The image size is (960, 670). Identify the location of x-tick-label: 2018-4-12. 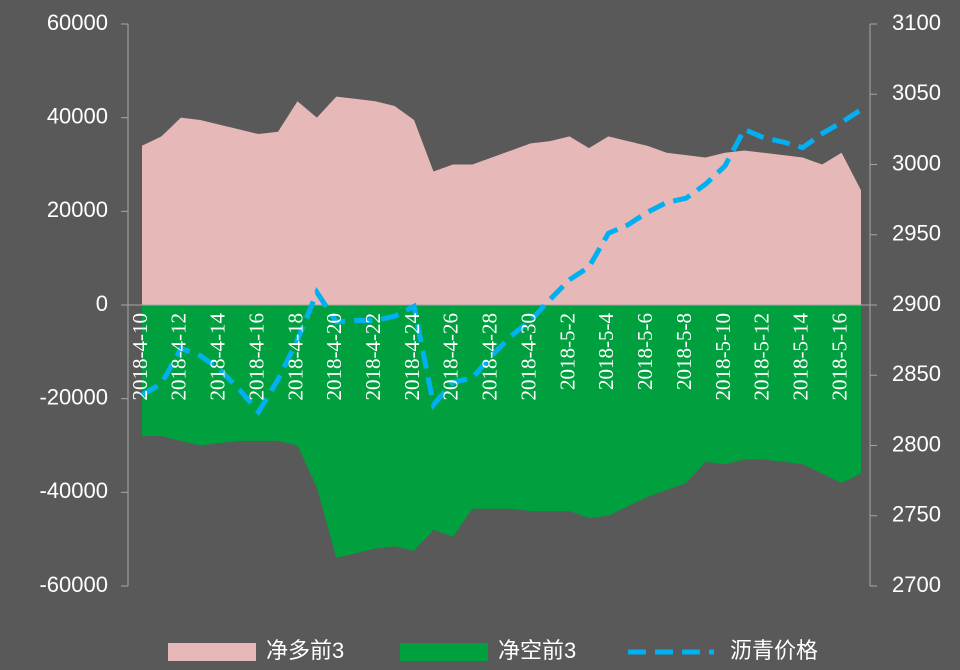
(179, 357).